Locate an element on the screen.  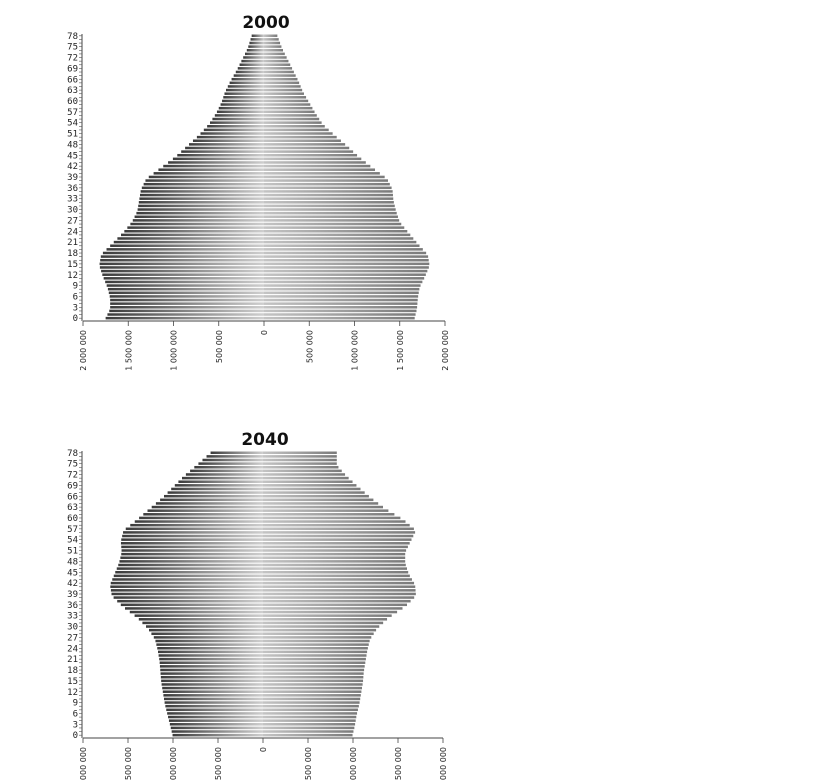
y-tick-label: 72 is located at coordinates (72, 59).